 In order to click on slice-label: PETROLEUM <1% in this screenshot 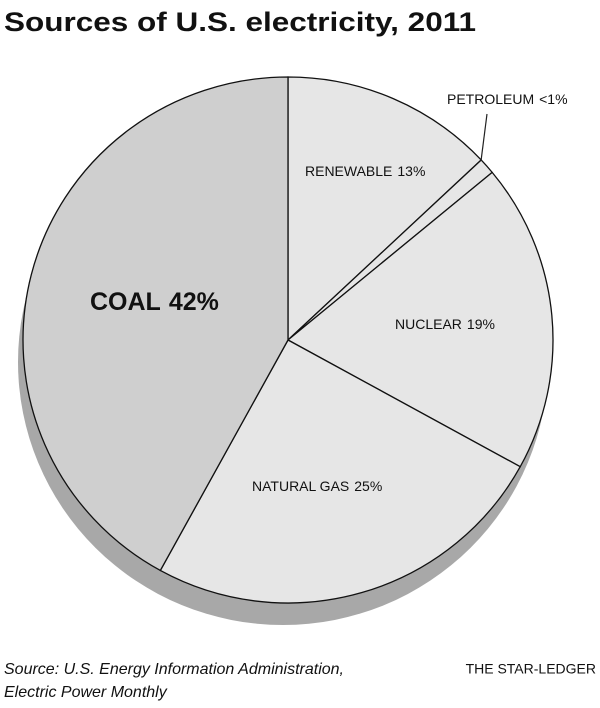, I will do `click(507, 99)`.